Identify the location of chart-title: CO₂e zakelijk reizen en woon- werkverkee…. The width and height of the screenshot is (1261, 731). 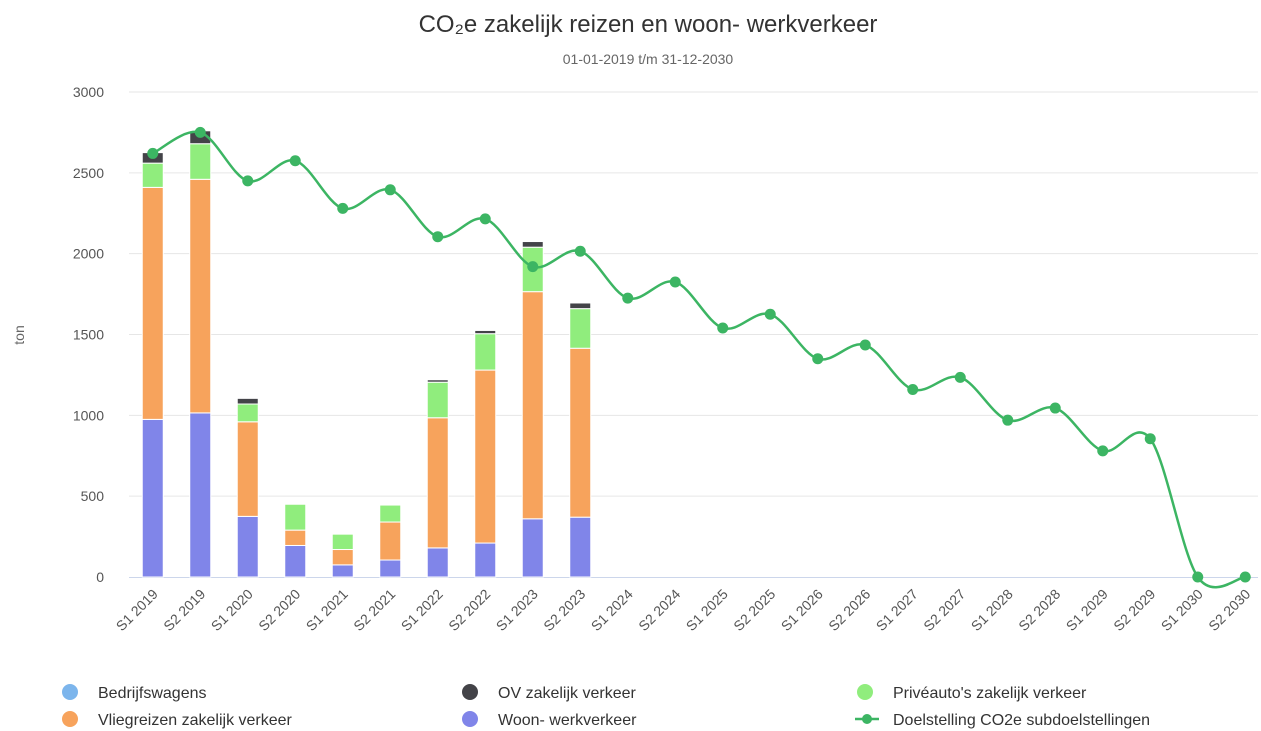
(648, 24).